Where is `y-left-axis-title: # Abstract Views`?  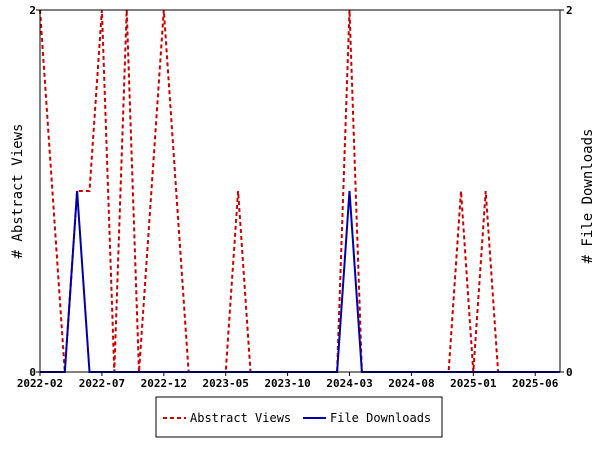
y-left-axis-title: # Abstract Views is located at coordinates (18, 191).